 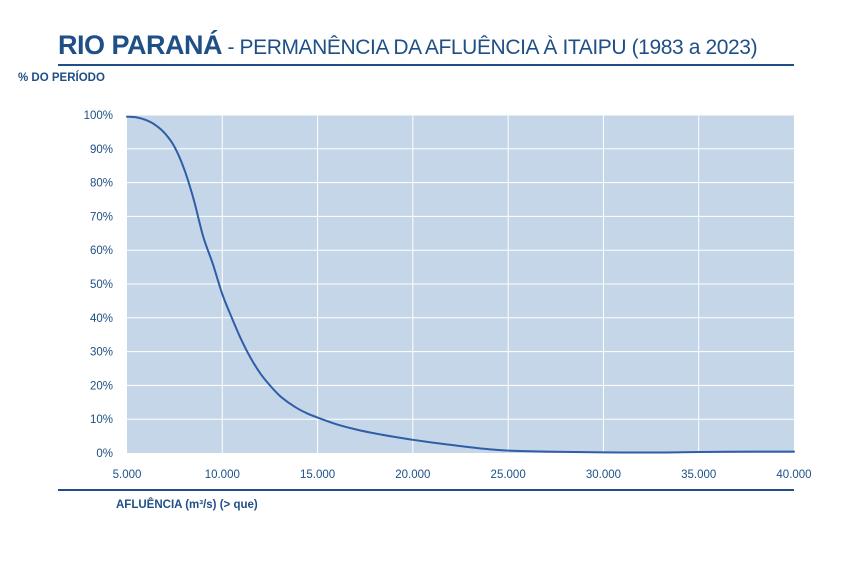 I want to click on x-tick-label: 20.000, so click(x=412, y=475).